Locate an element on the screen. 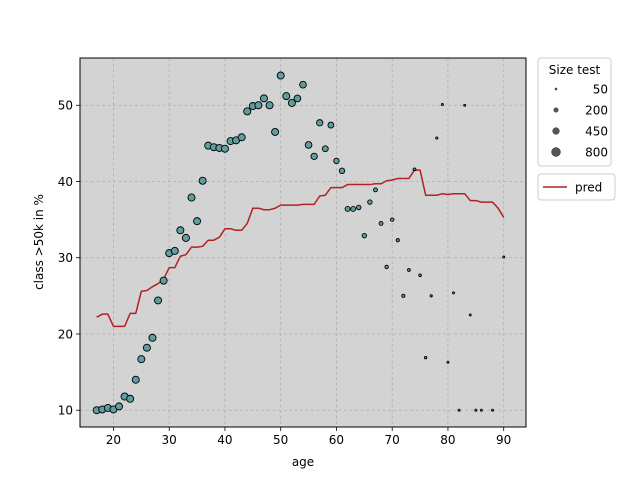  size-legend-label: 200 is located at coordinates (596, 110).